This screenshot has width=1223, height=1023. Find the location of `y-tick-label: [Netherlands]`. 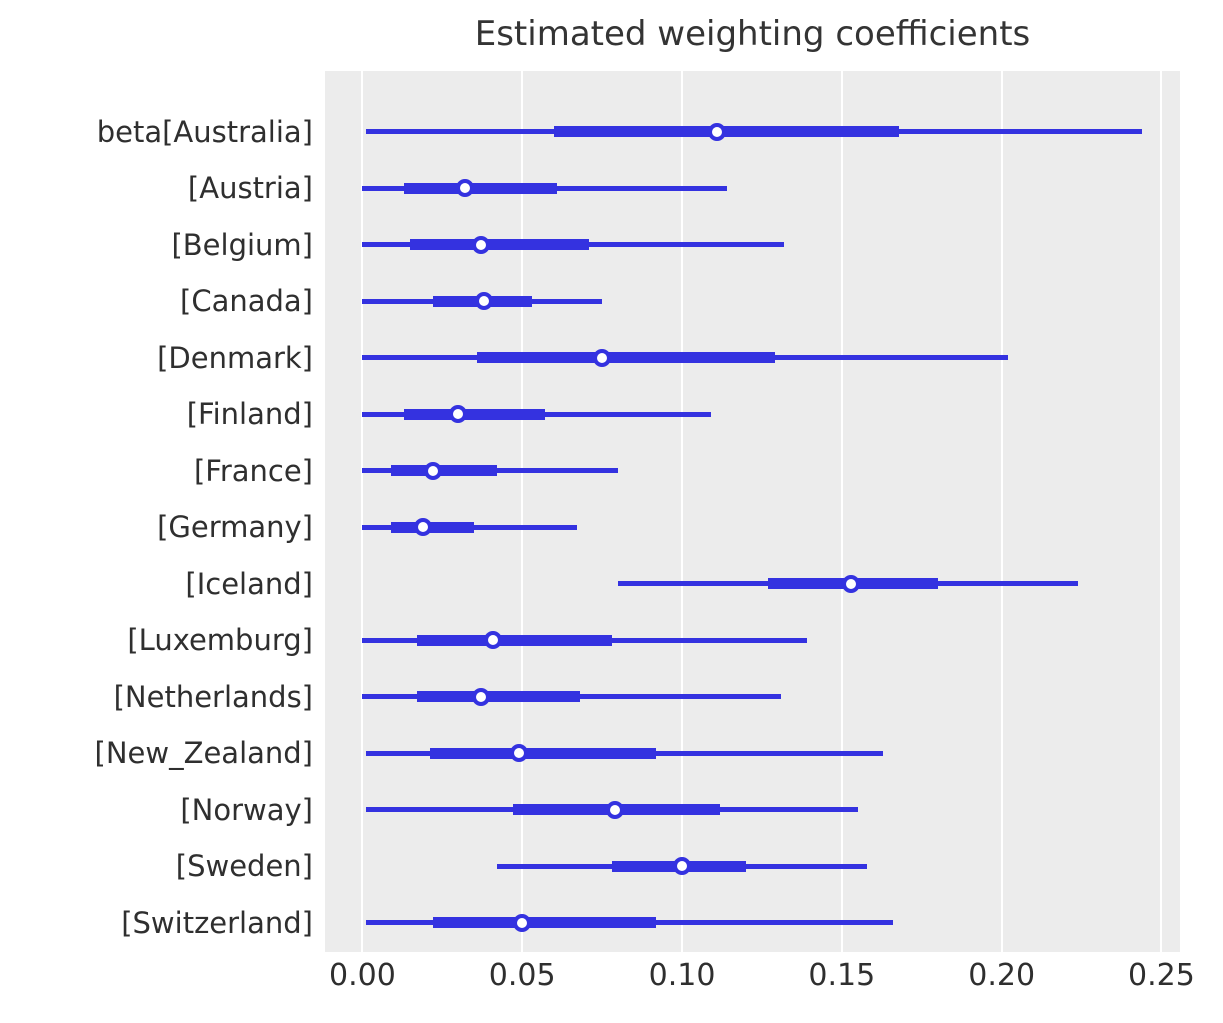

y-tick-label: [Netherlands] is located at coordinates (213, 696).